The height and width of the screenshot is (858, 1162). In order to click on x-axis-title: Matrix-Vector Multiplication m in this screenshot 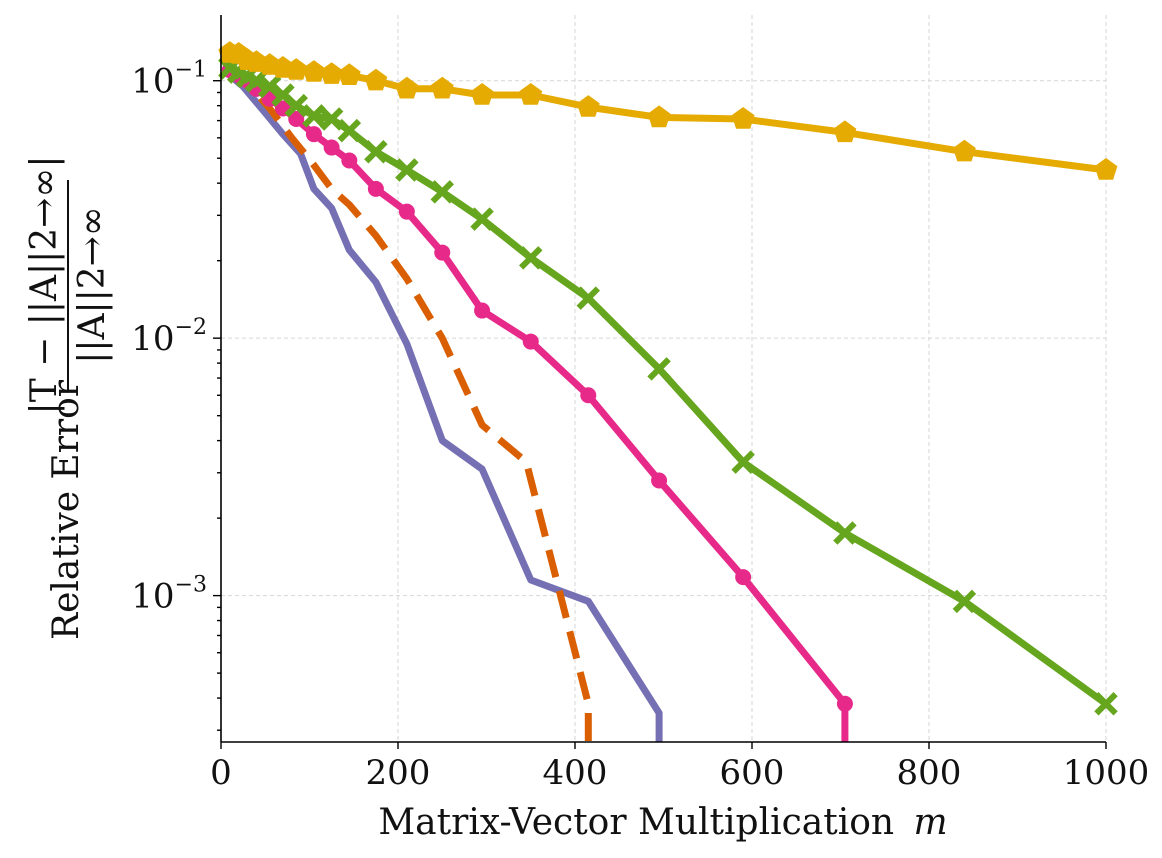, I will do `click(662, 822)`.